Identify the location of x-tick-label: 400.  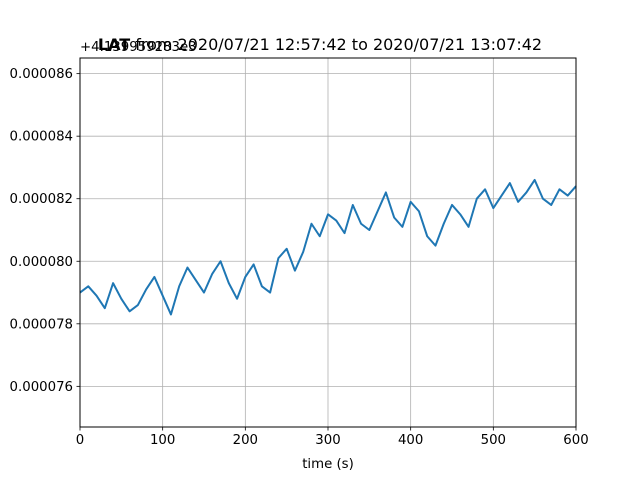
(410, 440).